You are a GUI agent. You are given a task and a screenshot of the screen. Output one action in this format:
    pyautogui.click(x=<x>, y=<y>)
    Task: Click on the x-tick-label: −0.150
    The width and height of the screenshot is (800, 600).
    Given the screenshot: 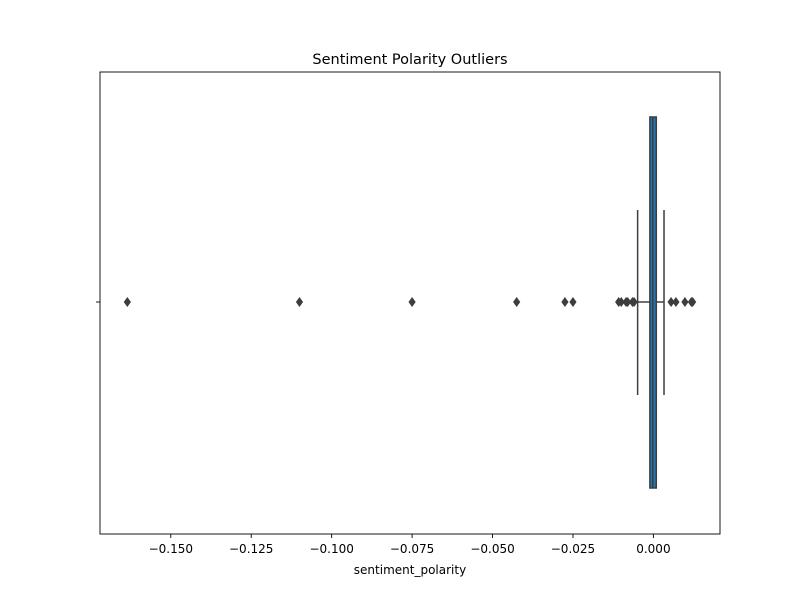 What is the action you would take?
    pyautogui.click(x=171, y=549)
    